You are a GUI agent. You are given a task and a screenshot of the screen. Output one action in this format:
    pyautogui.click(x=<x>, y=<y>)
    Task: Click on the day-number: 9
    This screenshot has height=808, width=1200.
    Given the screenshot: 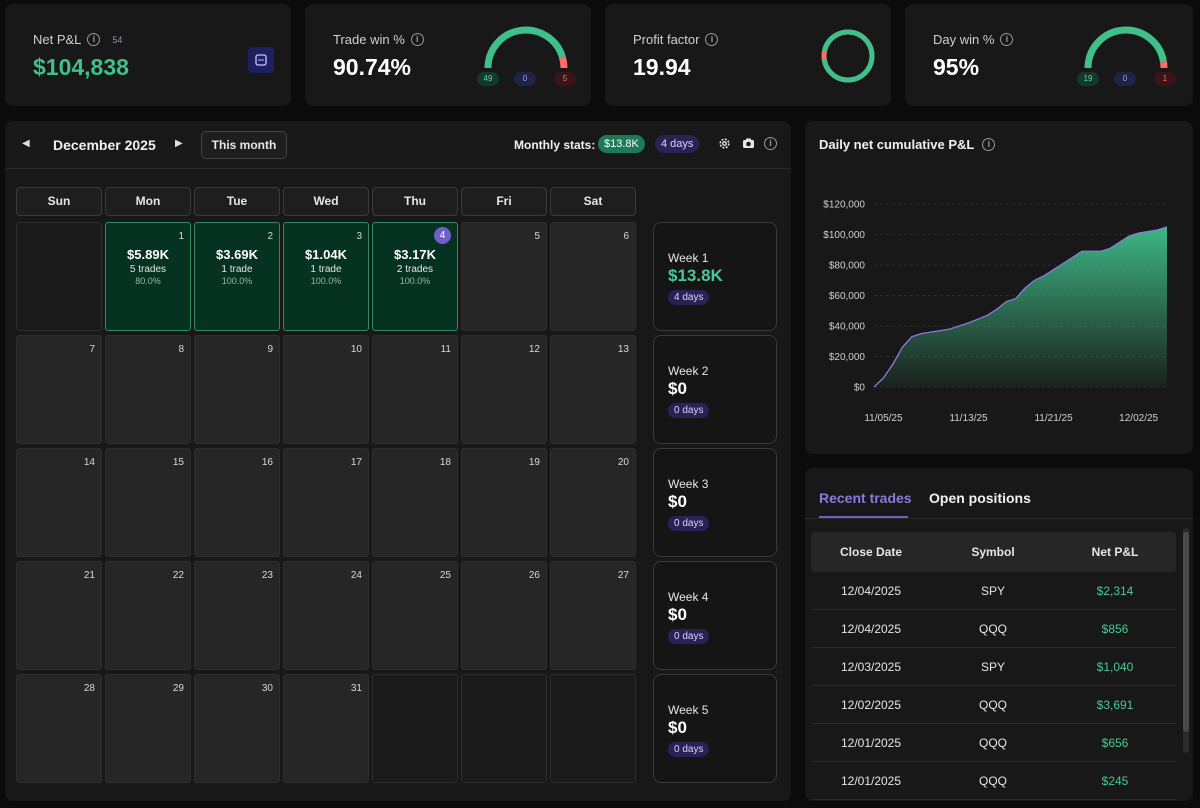 What is the action you would take?
    pyautogui.click(x=270, y=349)
    